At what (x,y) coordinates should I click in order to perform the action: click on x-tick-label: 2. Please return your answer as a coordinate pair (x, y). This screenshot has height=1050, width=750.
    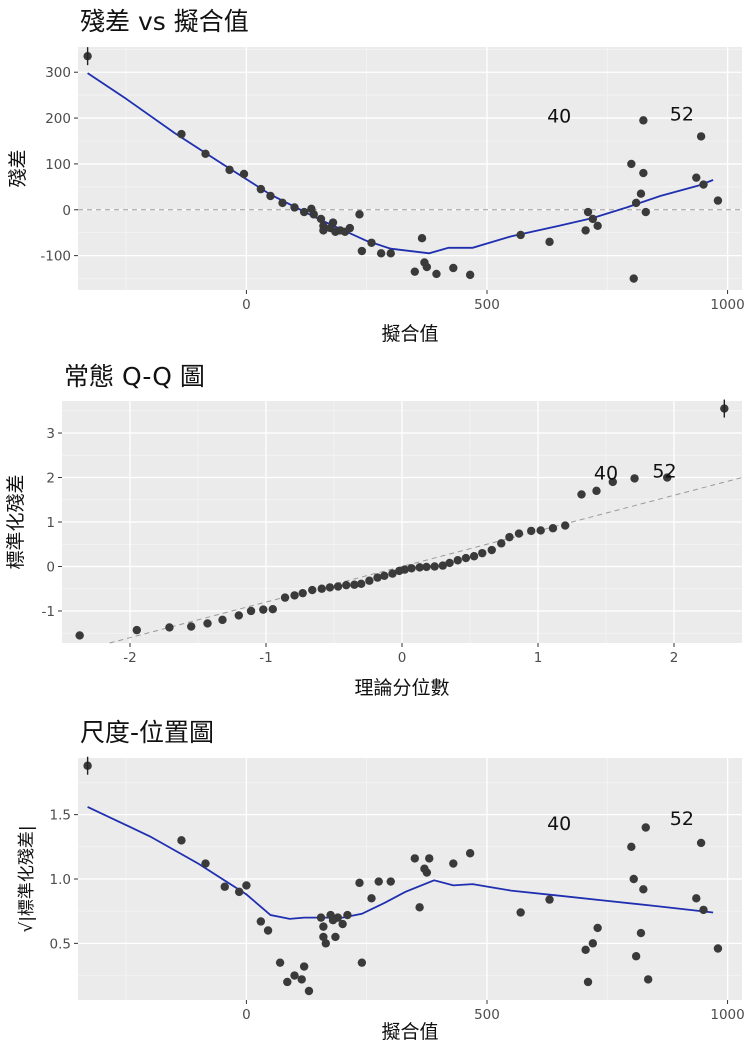
    Looking at the image, I should click on (674, 658).